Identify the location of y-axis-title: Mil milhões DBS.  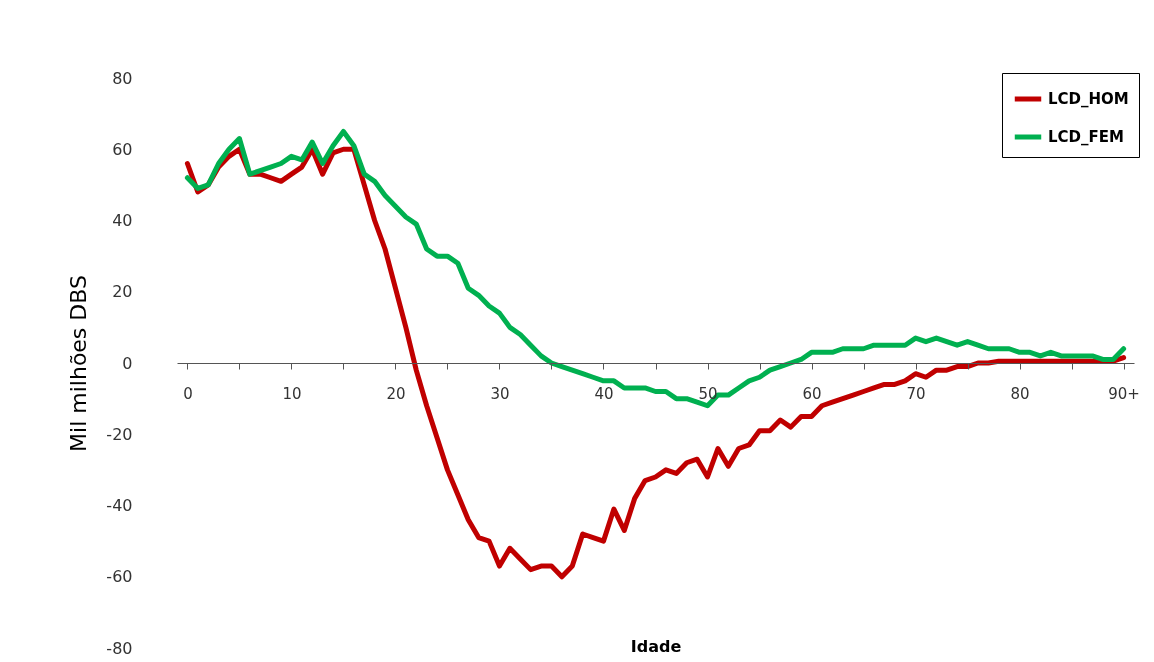
(79, 363).